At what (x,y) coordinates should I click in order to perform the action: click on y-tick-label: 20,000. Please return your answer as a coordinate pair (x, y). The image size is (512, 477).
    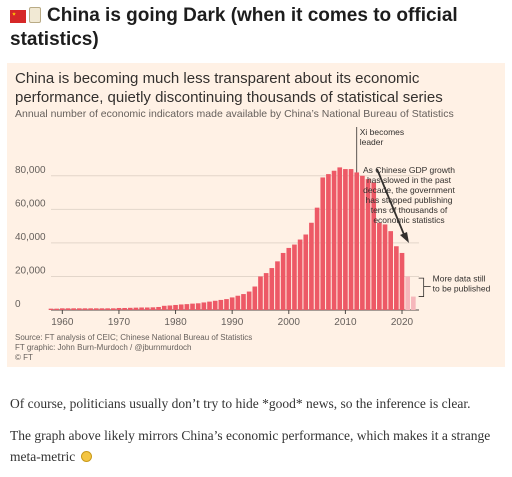
    Looking at the image, I should click on (30, 270).